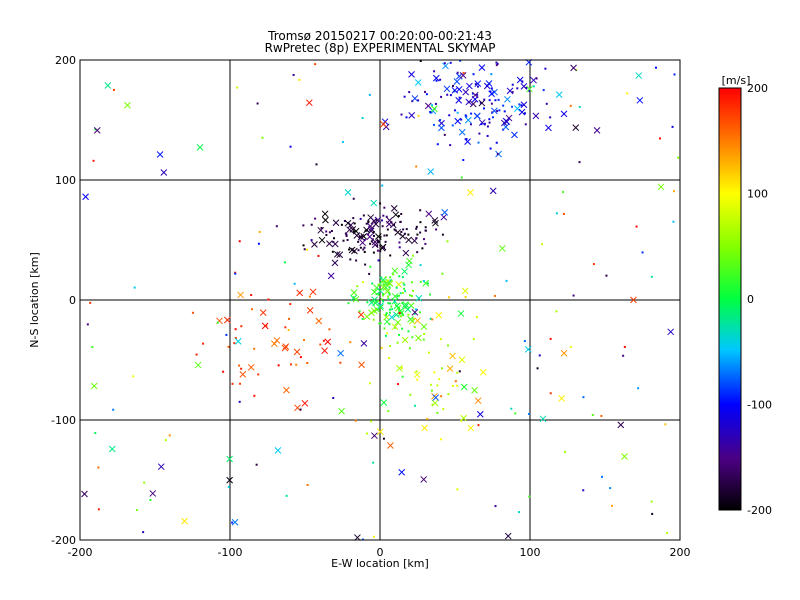  I want to click on colorbar-tick-labels: 200 100 0 -100 -200, so click(759, 299).